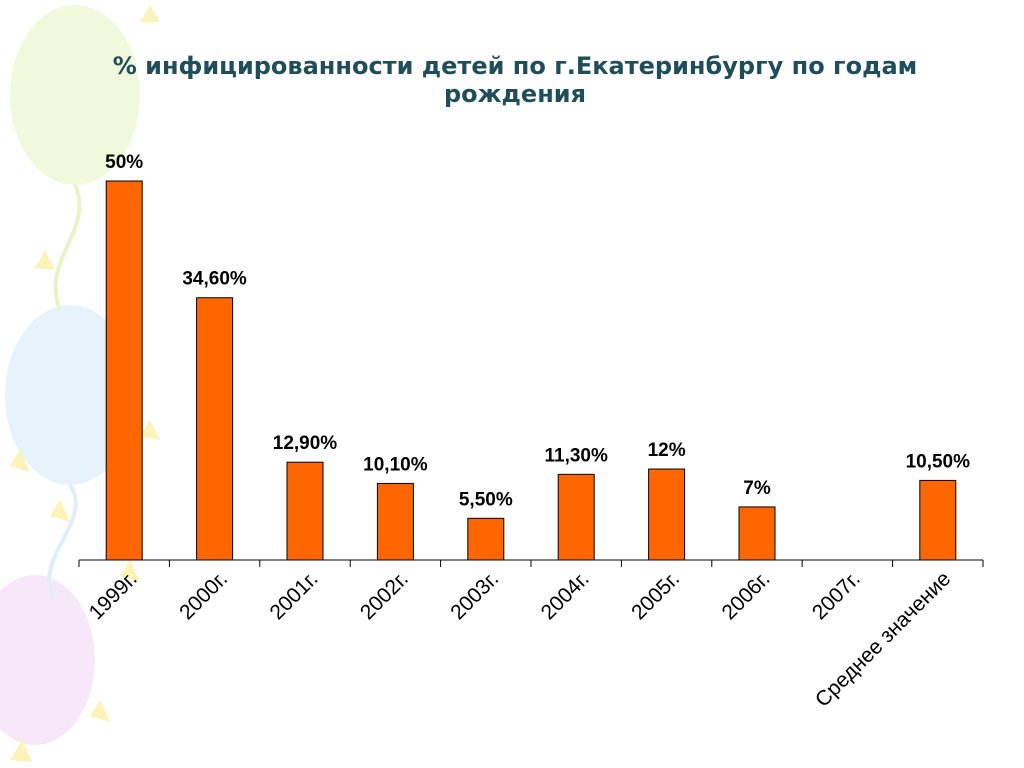 This screenshot has width=1024, height=768. Describe the element at coordinates (113, 595) in the screenshot. I see `x-tick-label: 1999г.` at that location.